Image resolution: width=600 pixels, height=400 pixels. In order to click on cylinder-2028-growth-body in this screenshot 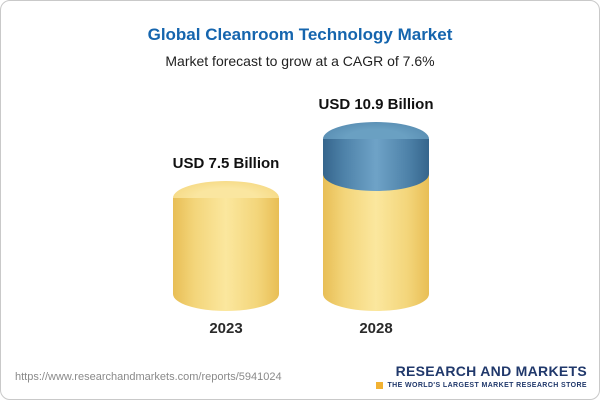, I will do `click(376, 165)`.